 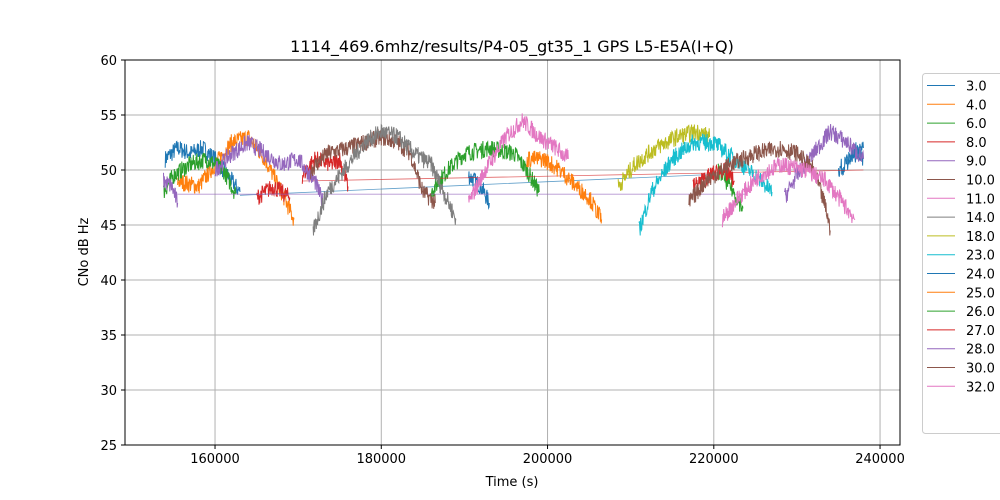 I want to click on y-tick-label: 60, so click(x=108, y=61).